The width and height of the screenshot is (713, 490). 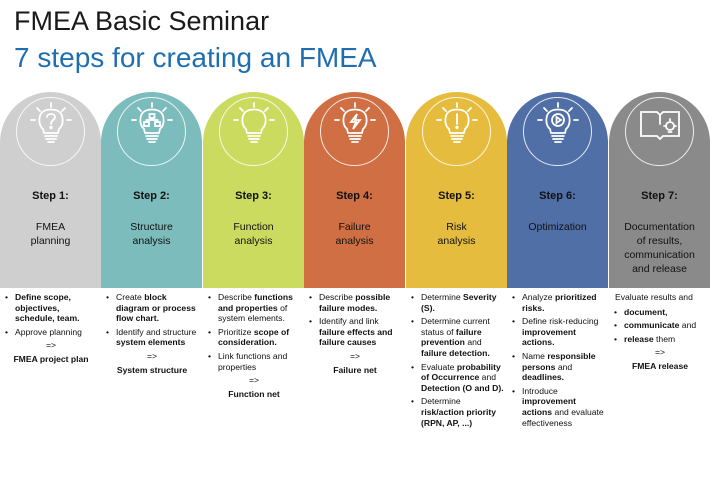 What do you see at coordinates (51, 358) in the screenshot?
I see `step-1-result: FMEA project plan` at bounding box center [51, 358].